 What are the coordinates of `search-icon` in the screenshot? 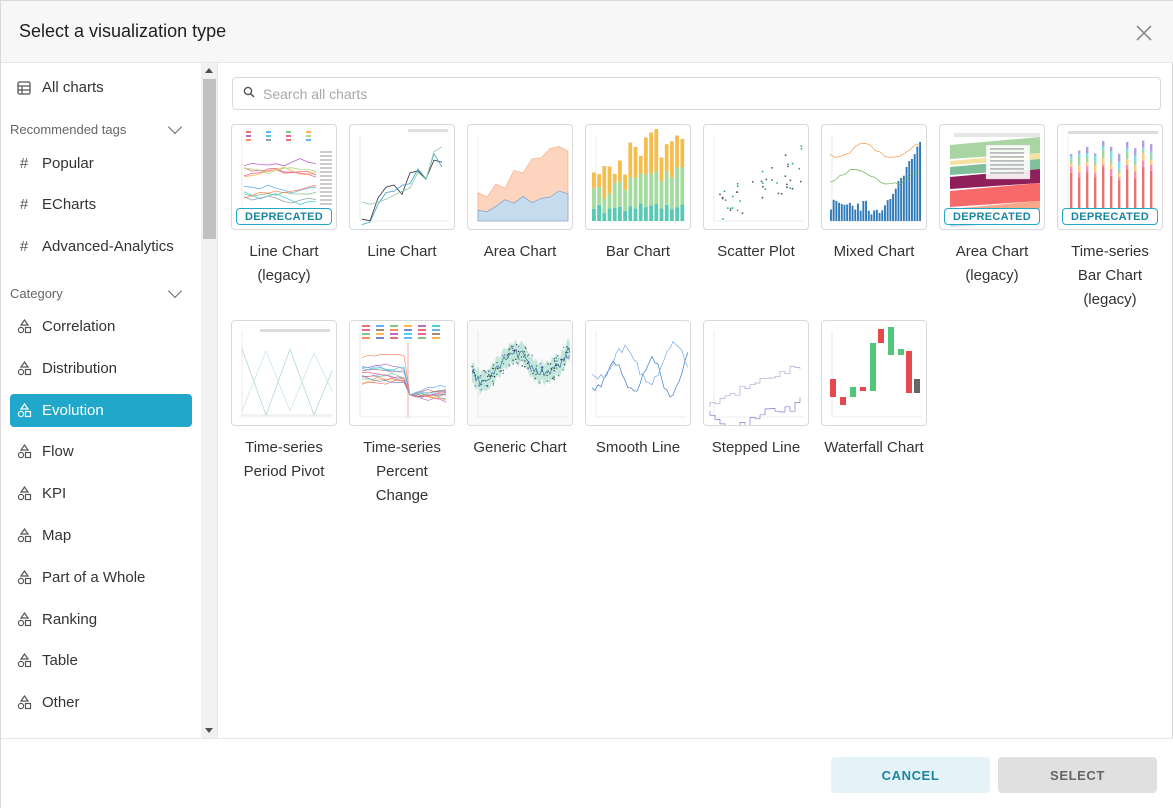 It's located at (249, 94).